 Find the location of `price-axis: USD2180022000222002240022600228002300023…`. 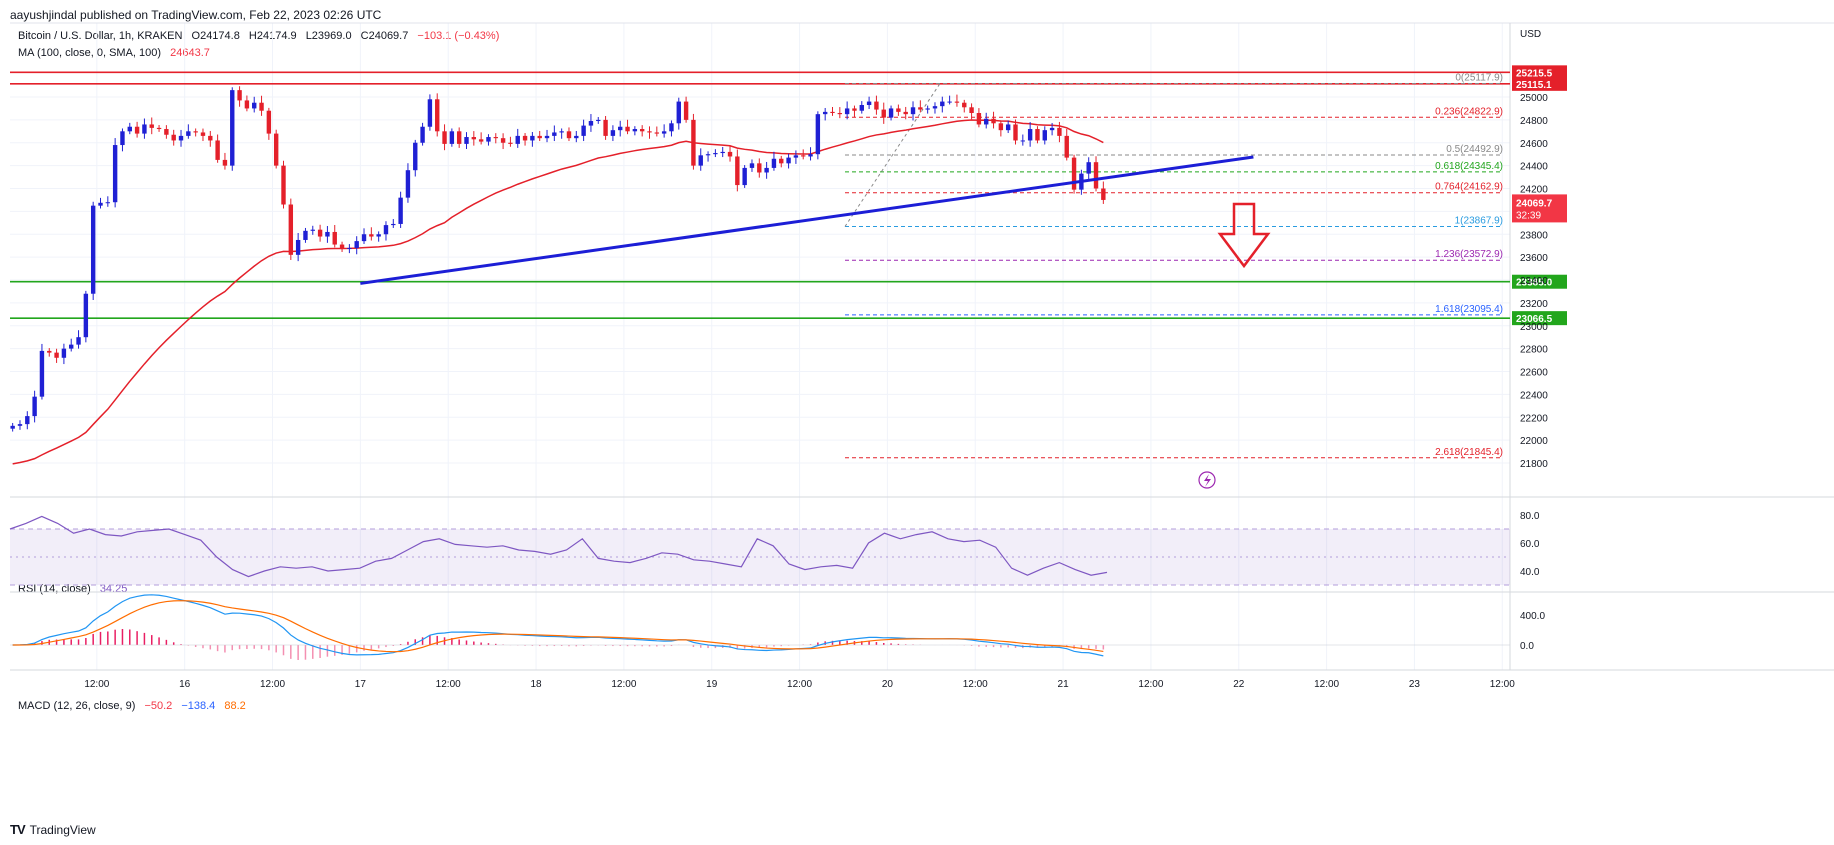

price-axis: USD2180022000222002240022600228002300023… is located at coordinates (1539, 340).